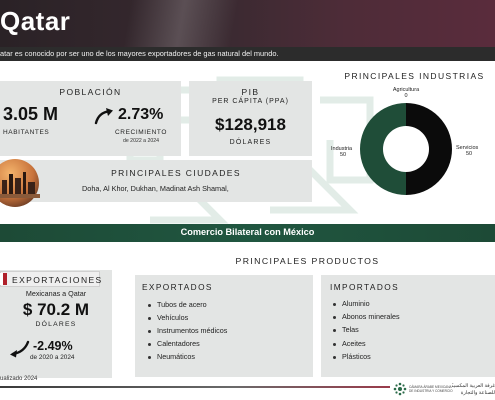 This screenshot has width=495, height=400. I want to click on chamber-logo-arabic: غرفة العربية المكسيكية للصناعة والتجارة, so click(473, 389).